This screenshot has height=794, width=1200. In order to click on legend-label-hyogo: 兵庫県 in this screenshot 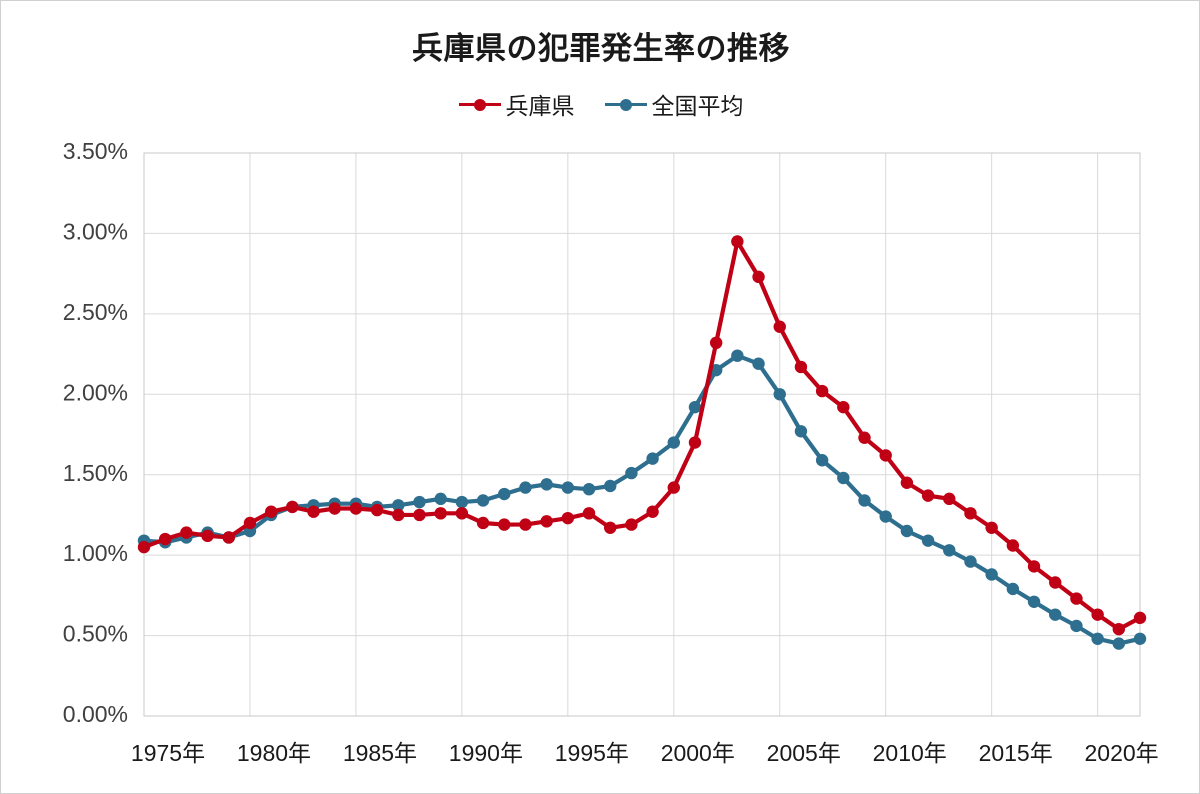, I will do `click(540, 106)`.